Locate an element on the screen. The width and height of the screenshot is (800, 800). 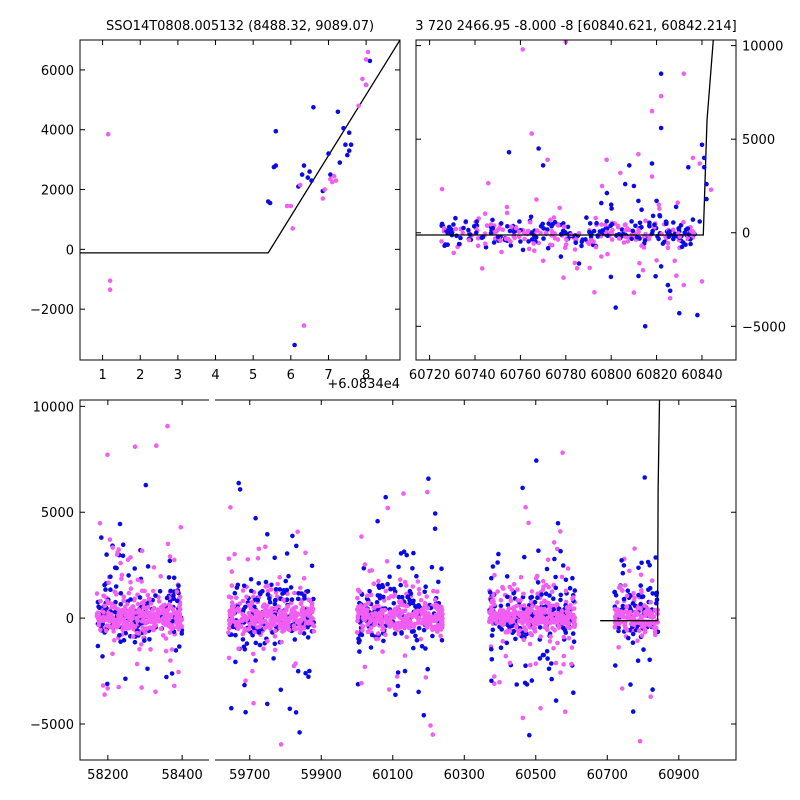
x-tick-label: 60900 is located at coordinates (678, 775).